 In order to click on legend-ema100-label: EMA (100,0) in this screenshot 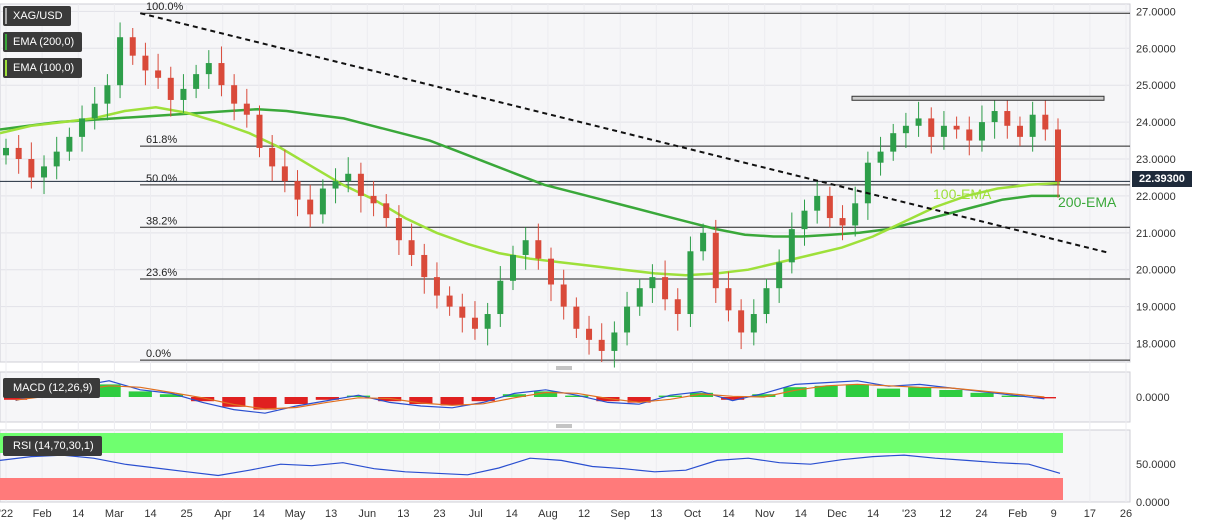, I will do `click(44, 68)`.